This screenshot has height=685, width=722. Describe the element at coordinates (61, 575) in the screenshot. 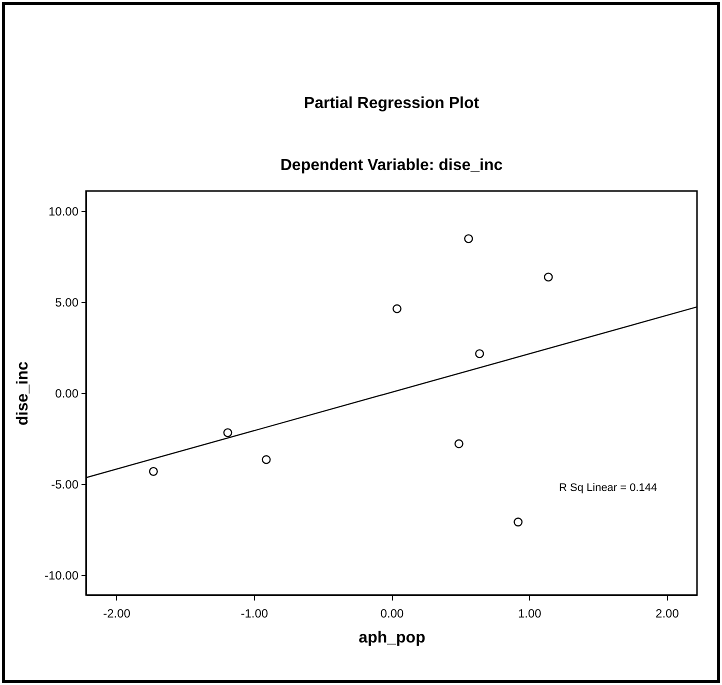

I see `y-tick-label: -10.00` at that location.